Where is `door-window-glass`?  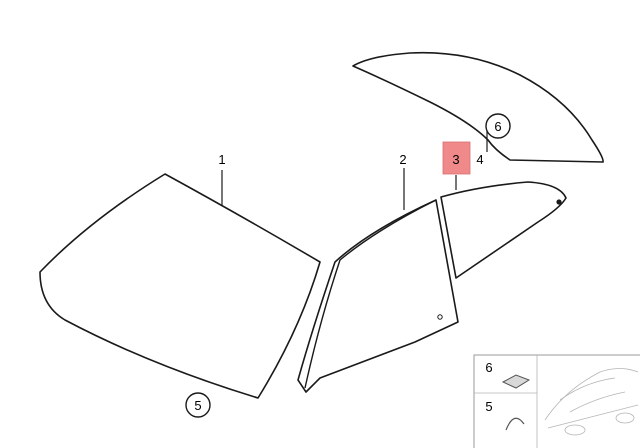 door-window-glass is located at coordinates (378, 296).